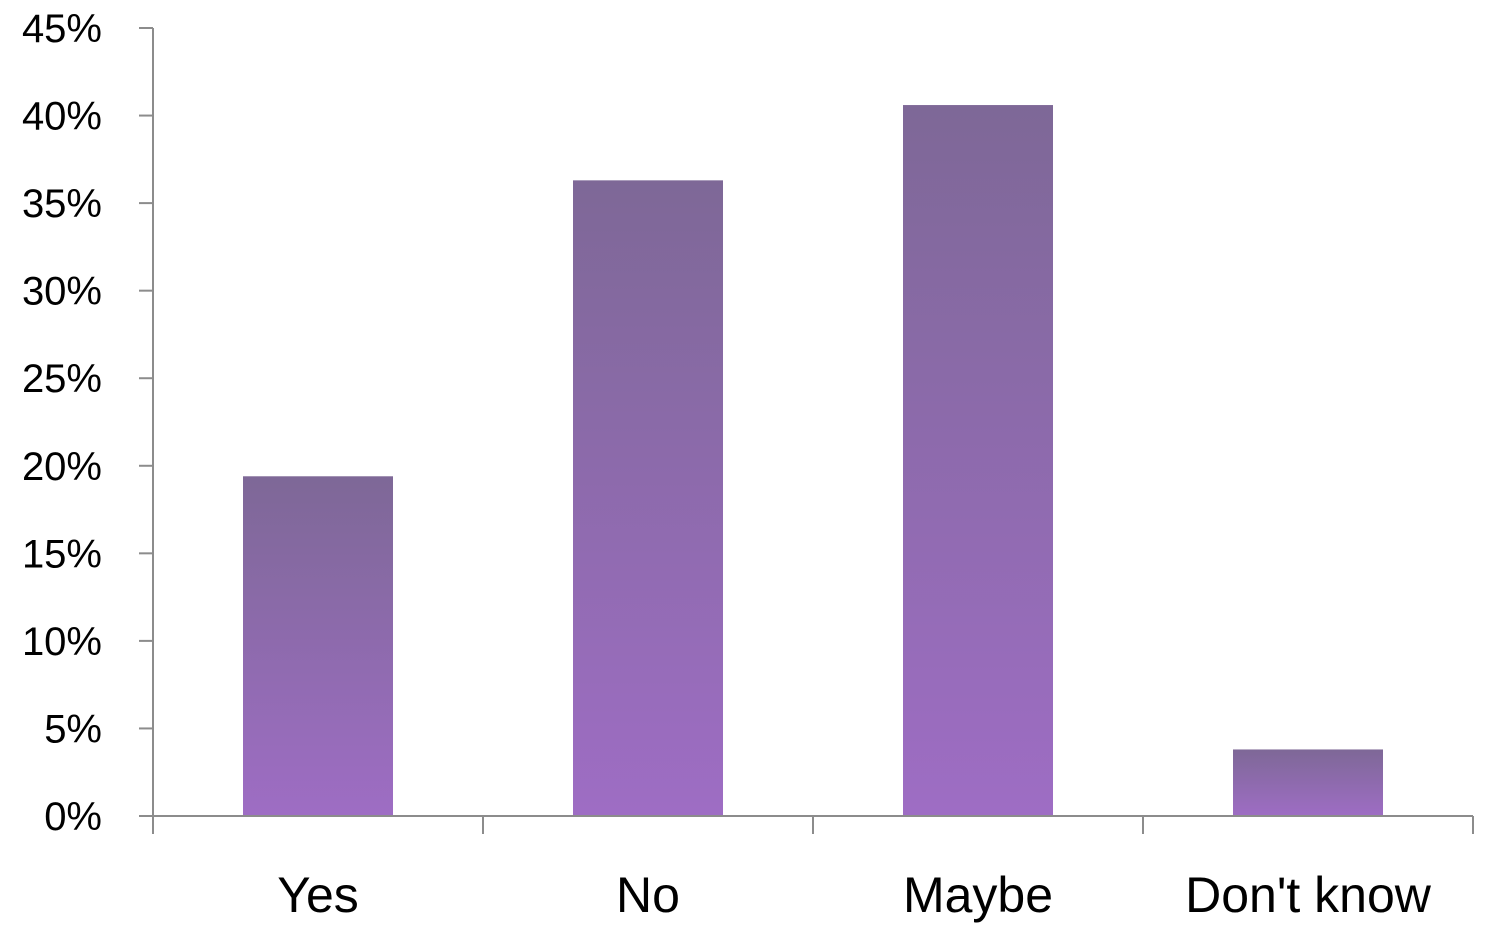 The height and width of the screenshot is (930, 1488). I want to click on x-category-label: Don't know, so click(1308, 895).